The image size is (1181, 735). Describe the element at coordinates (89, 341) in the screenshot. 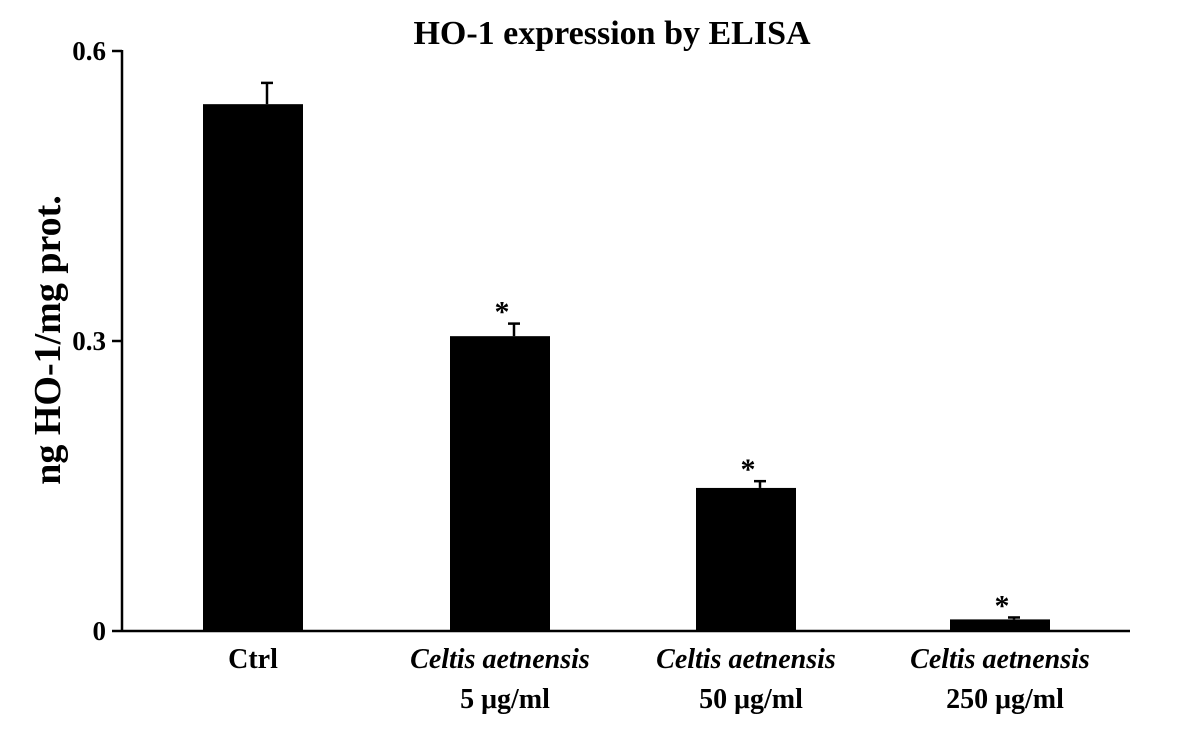

I see `y-tick-label: 0.3` at that location.